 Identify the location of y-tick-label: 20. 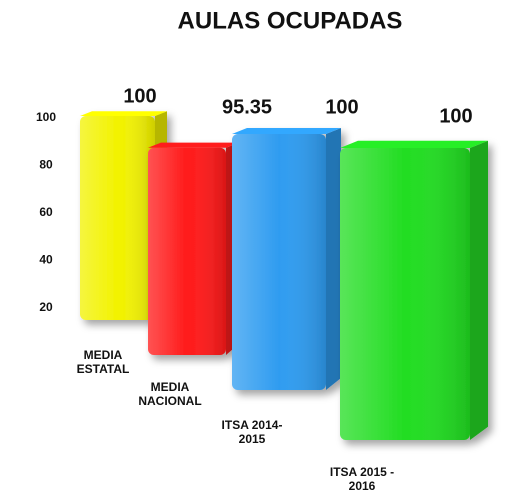
(46, 307).